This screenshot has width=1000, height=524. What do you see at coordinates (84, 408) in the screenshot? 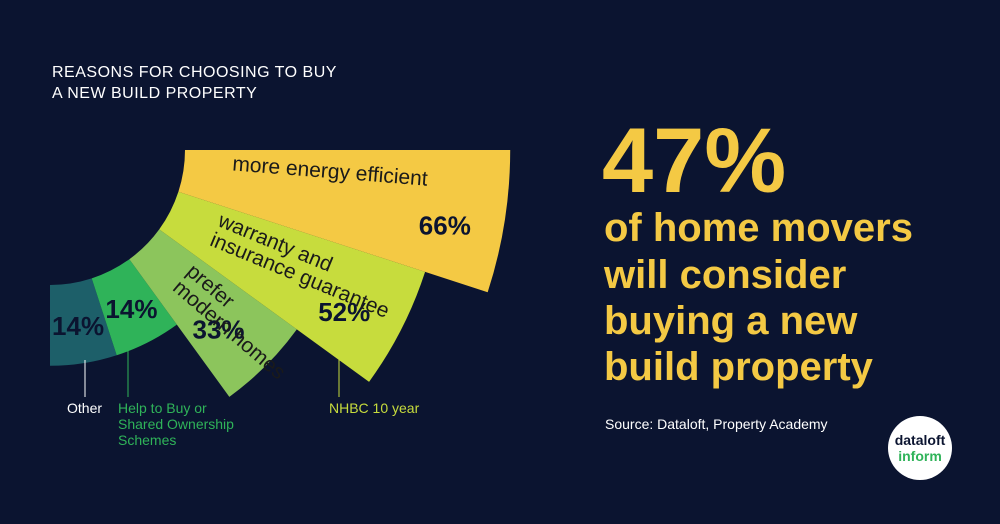
I see `annotation: Other` at bounding box center [84, 408].